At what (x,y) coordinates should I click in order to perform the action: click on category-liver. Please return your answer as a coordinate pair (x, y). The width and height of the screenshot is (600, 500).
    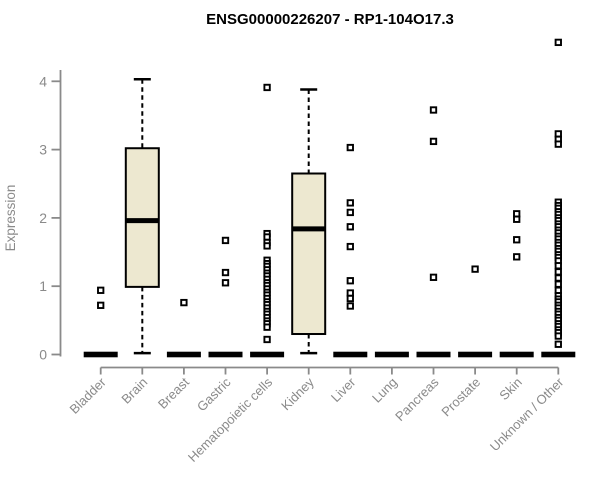
    Looking at the image, I should click on (350, 250).